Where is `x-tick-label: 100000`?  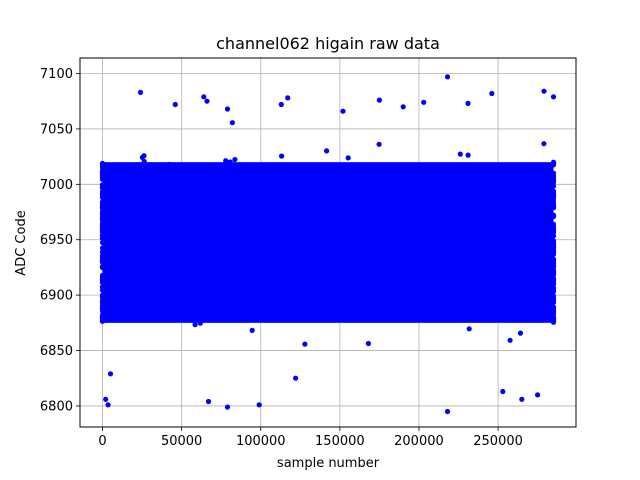
x-tick-label: 100000 is located at coordinates (261, 441).